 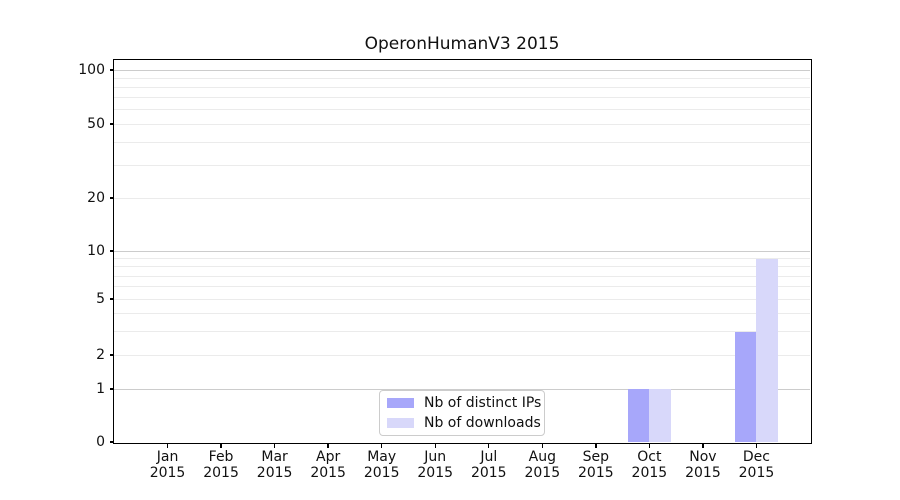 I want to click on x-tick-label: Sep 2015, so click(x=596, y=465).